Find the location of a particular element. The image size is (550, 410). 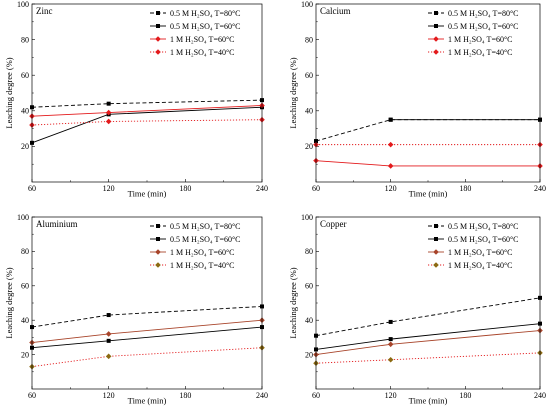

legend-label: 1 M H₂SO₄ T=40°C is located at coordinates (480, 265).